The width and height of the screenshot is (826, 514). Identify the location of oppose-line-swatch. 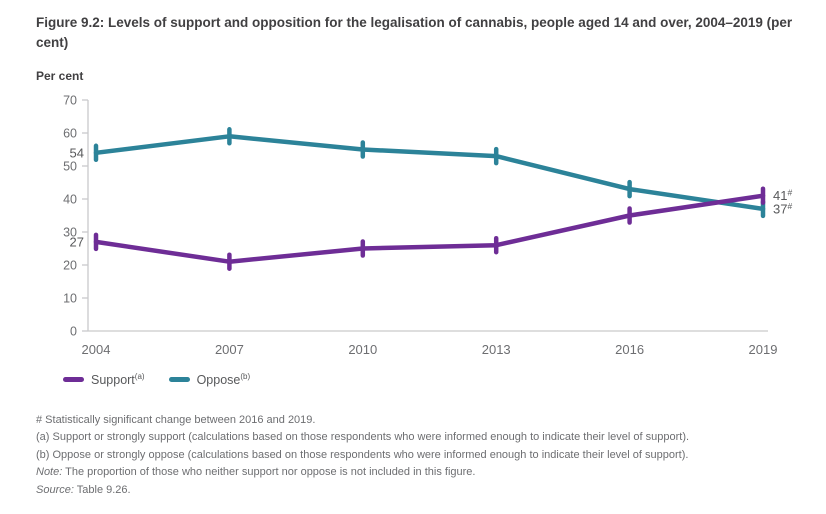
(179, 379).